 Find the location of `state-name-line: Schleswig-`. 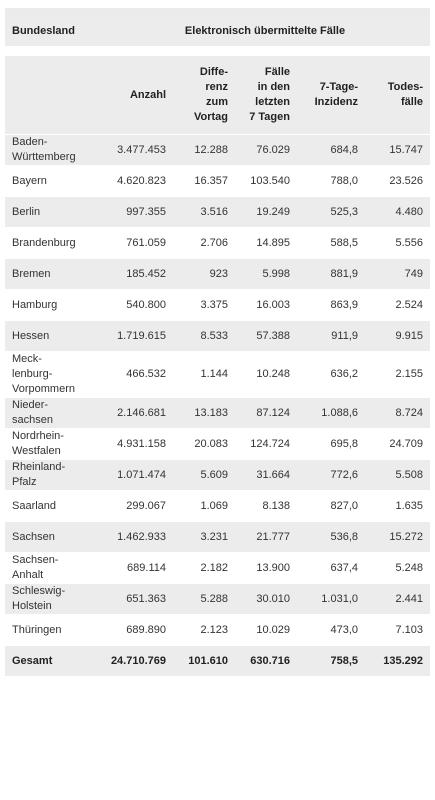

state-name-line: Schleswig- is located at coordinates (39, 591).